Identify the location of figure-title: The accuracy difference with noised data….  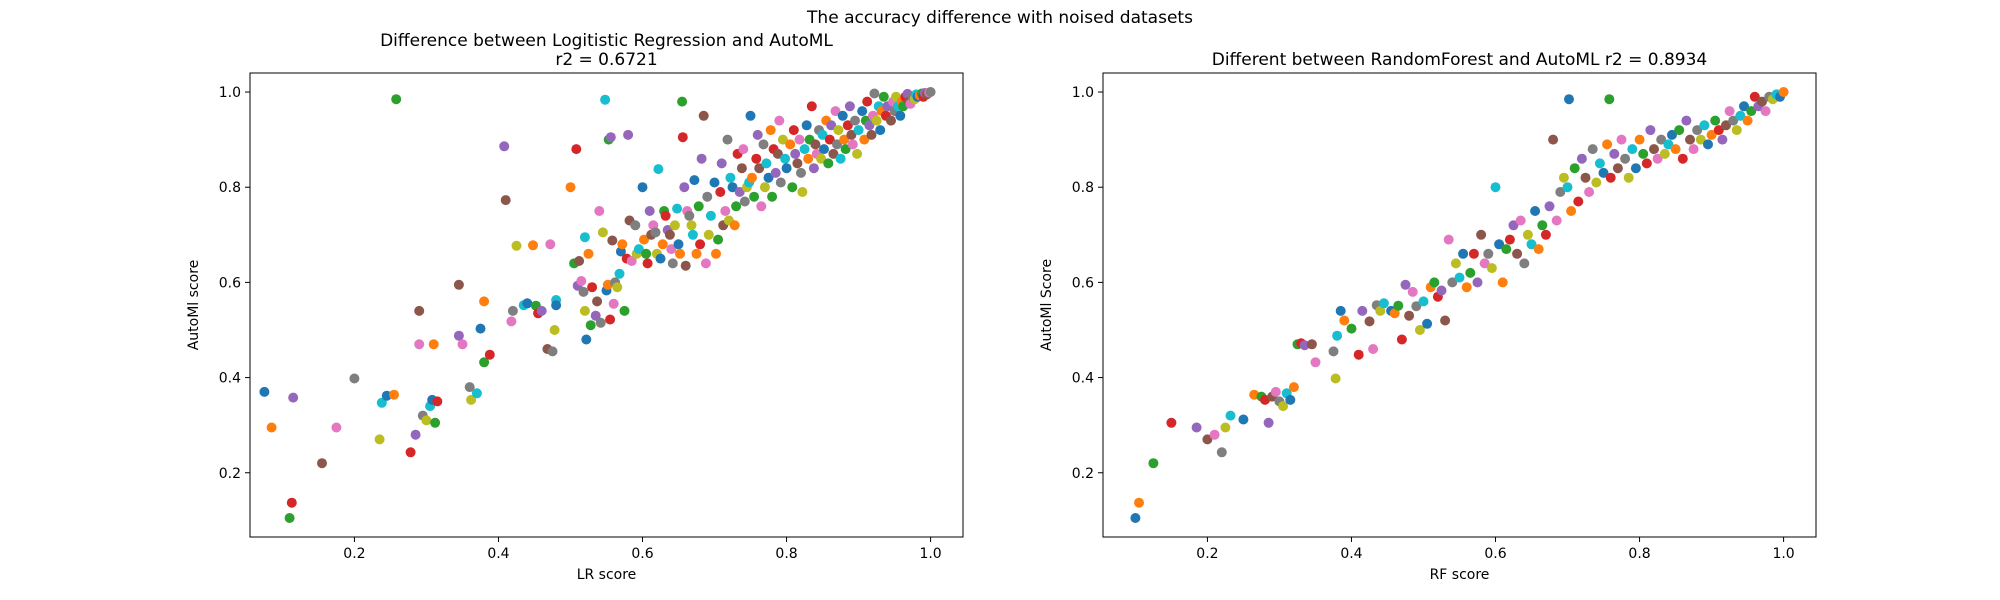
(1000, 18).